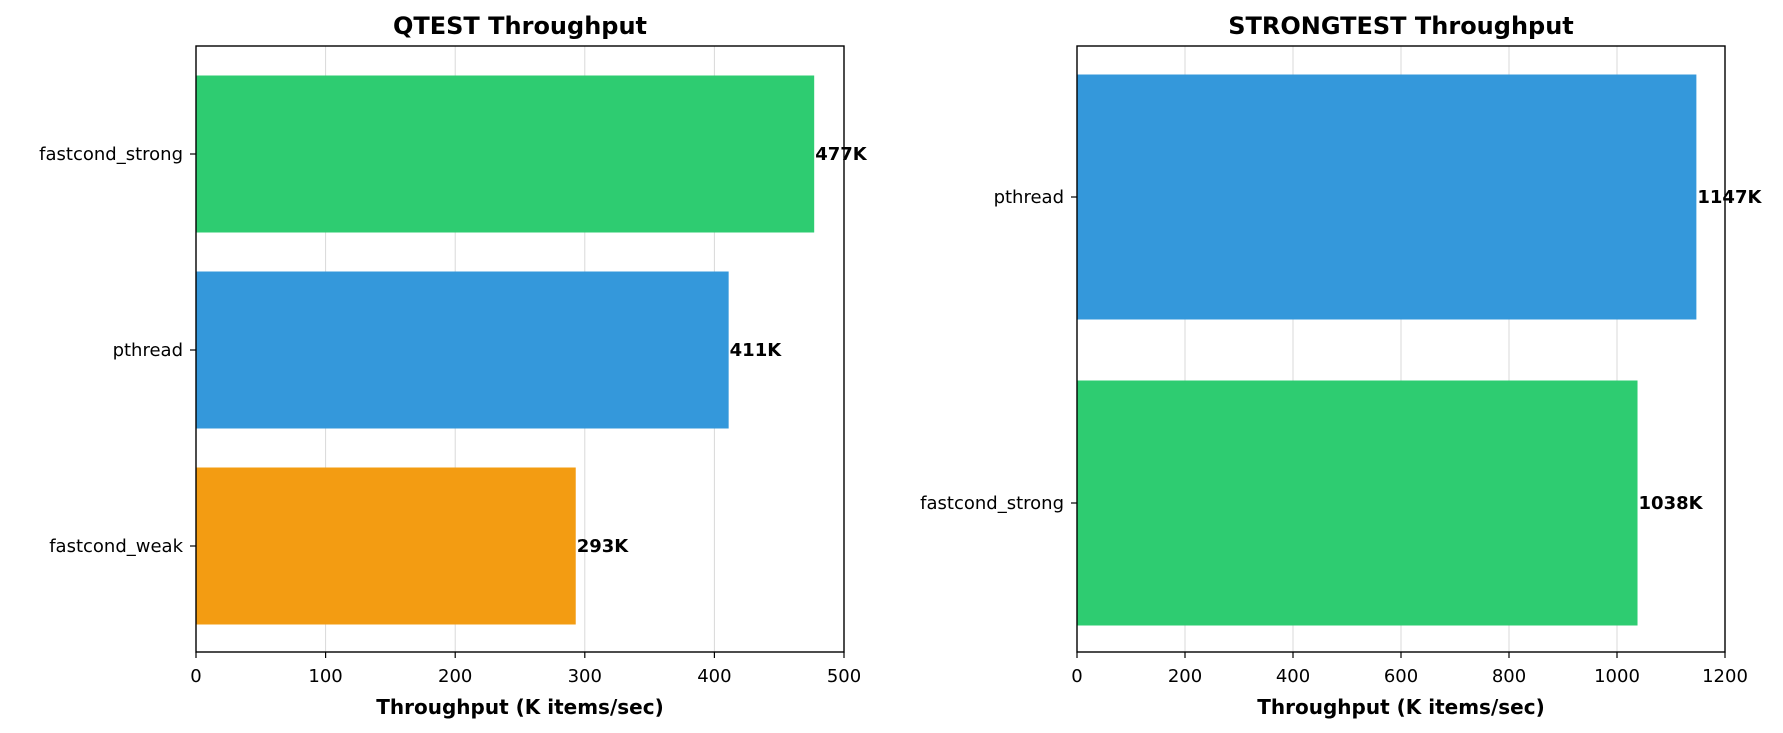 This screenshot has width=1783, height=733. Describe the element at coordinates (116, 546) in the screenshot. I see `y-tick-label: fastcond_weak` at that location.